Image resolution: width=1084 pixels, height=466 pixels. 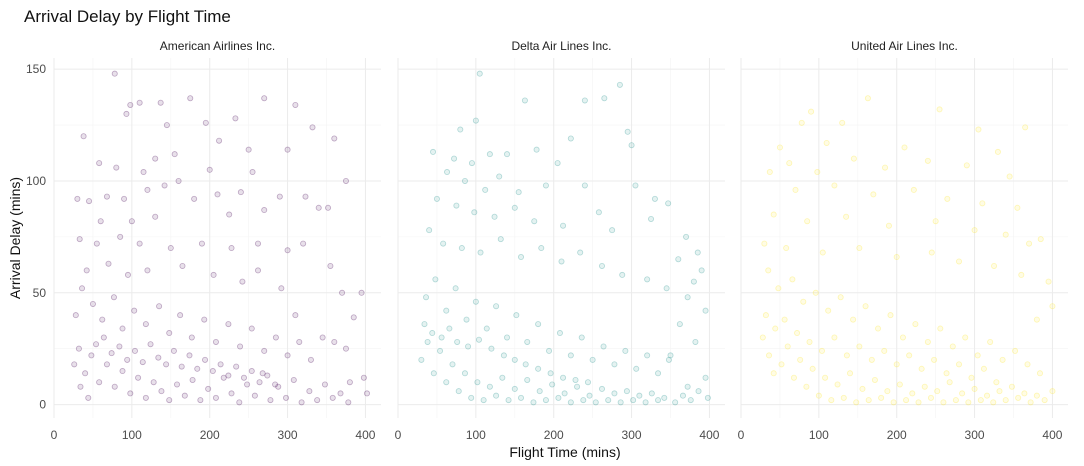 What do you see at coordinates (132, 435) in the screenshot?
I see `x-tick-label: 100` at bounding box center [132, 435].